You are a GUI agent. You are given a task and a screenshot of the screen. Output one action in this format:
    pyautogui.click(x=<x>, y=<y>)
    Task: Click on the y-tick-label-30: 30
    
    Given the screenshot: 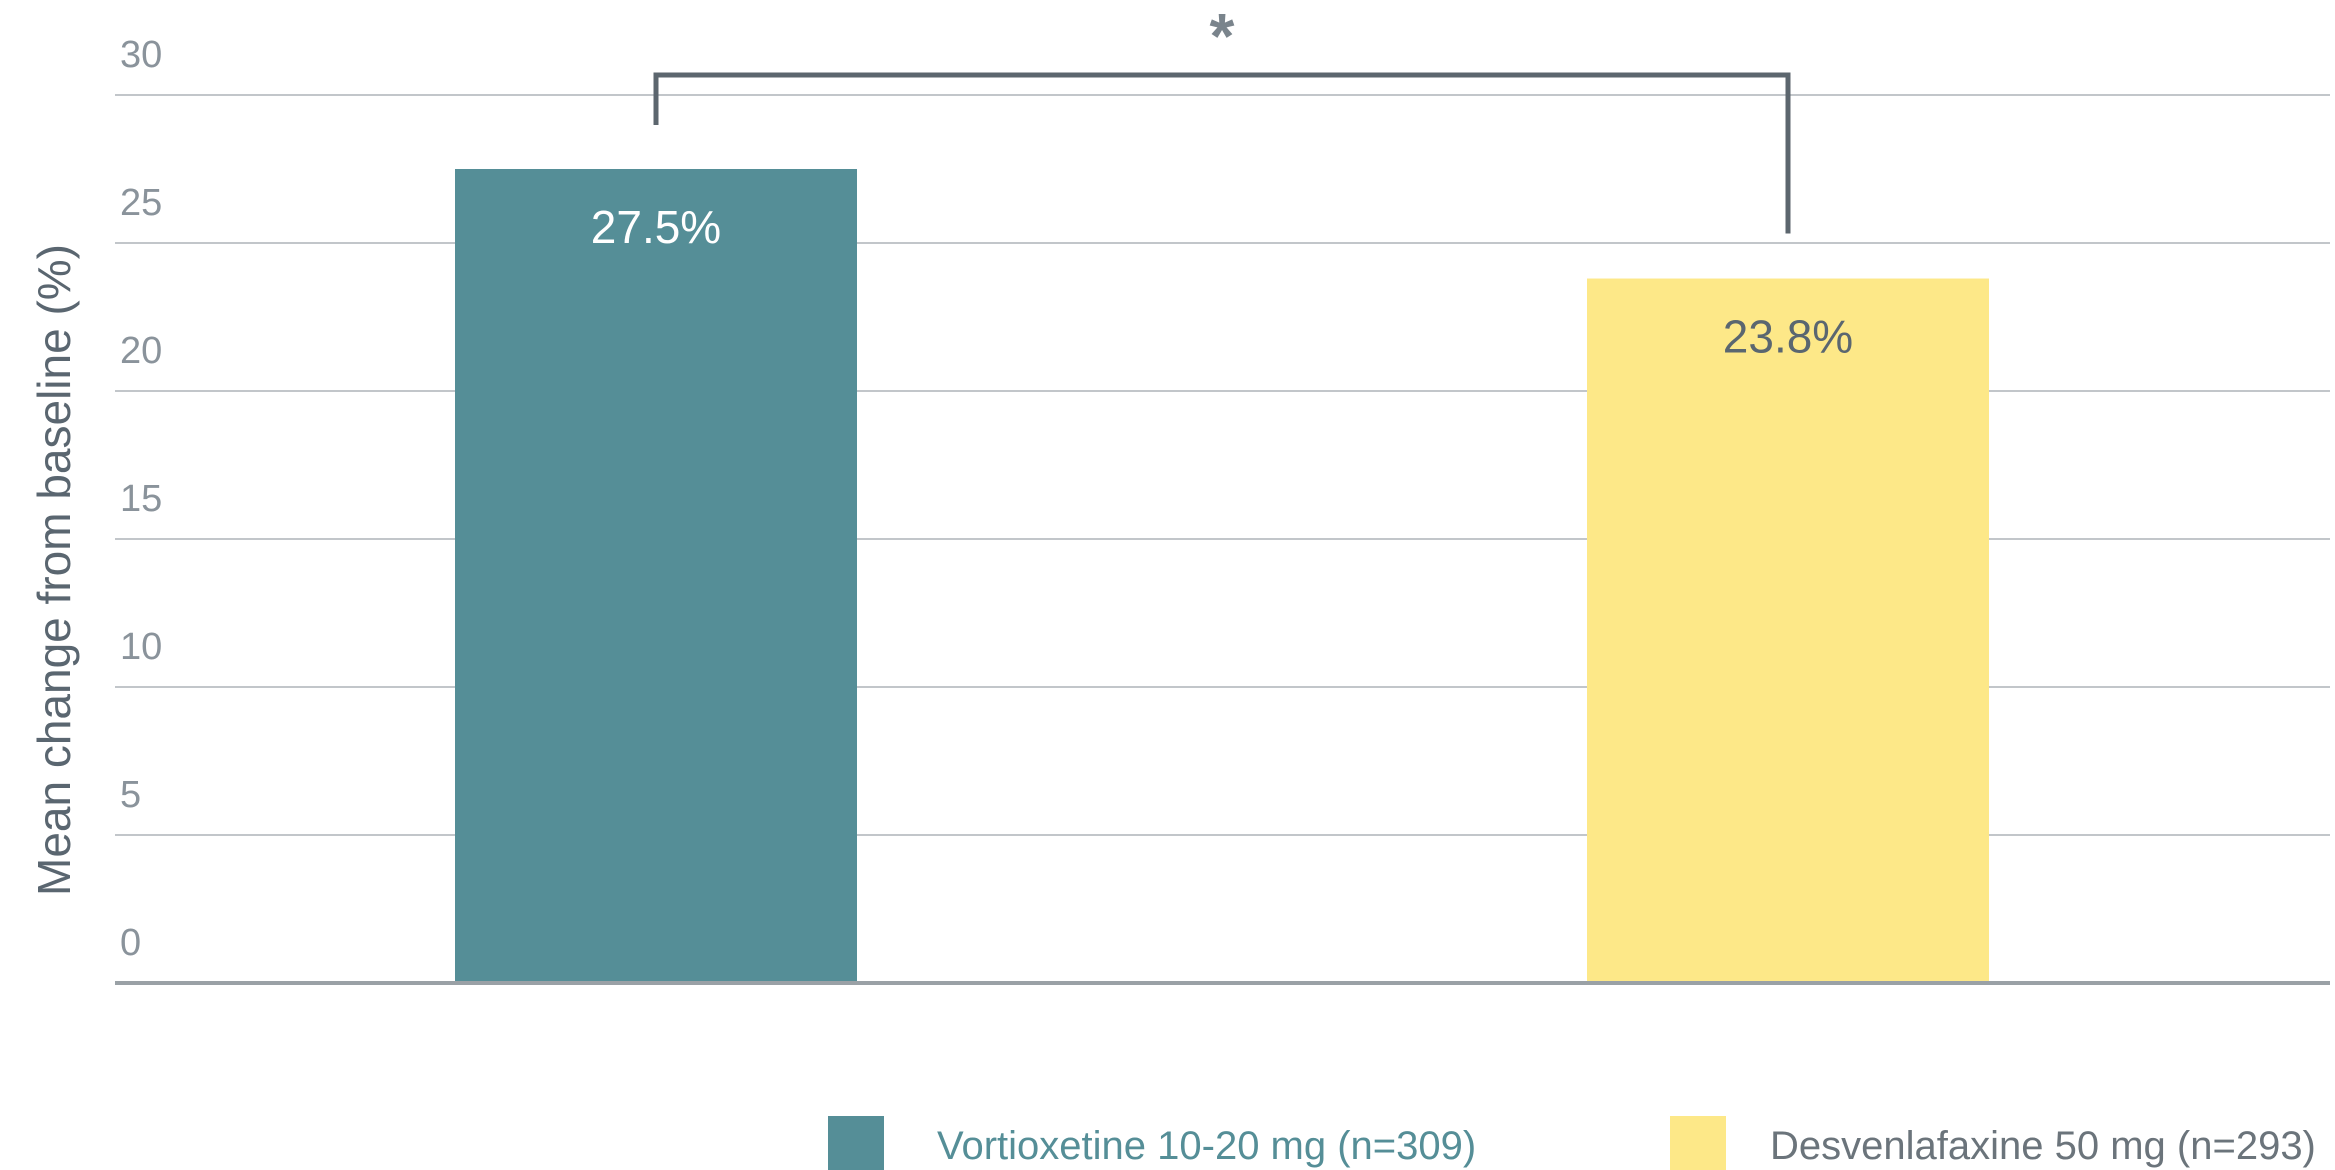 What is the action you would take?
    pyautogui.click(x=141, y=55)
    